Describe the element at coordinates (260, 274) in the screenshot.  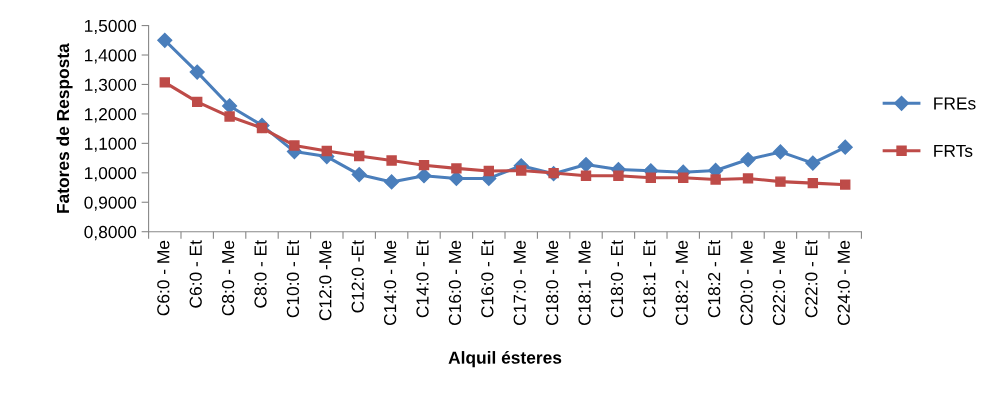
I see `x-tick-label: C8:0 - Et` at that location.